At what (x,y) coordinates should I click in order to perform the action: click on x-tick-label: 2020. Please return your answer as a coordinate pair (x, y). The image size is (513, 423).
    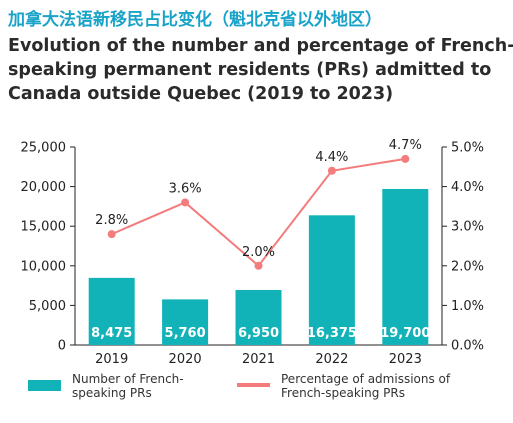
    Looking at the image, I should click on (185, 359).